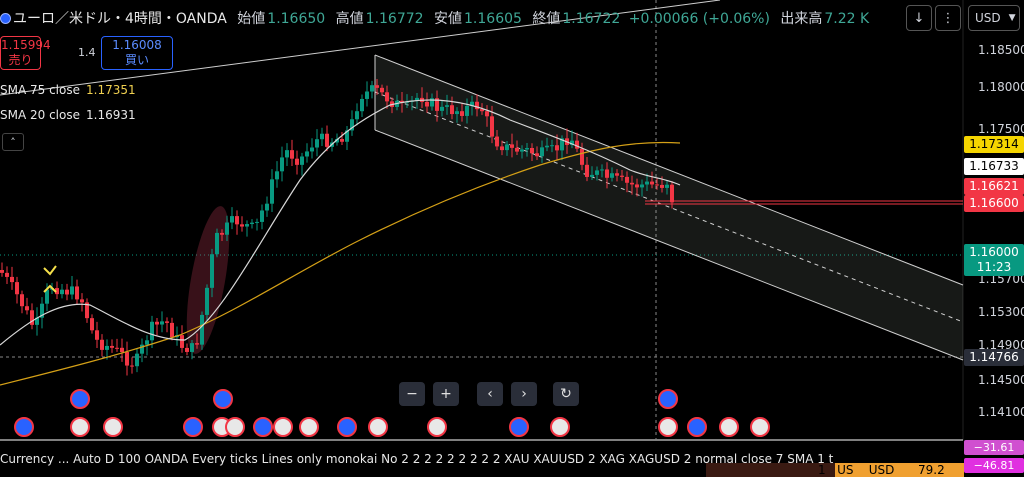 The image size is (1024, 477). Describe the element at coordinates (412, 394) in the screenshot. I see `zoom-out-button: −` at that location.